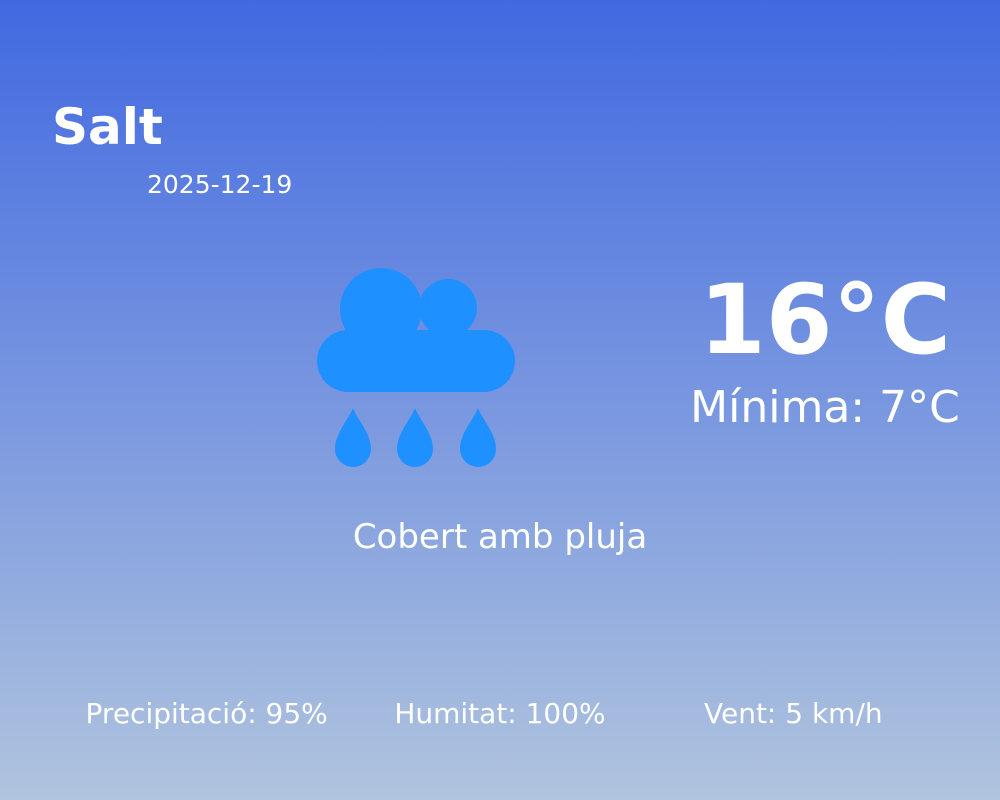 The width and height of the screenshot is (1000, 800). I want to click on cloud-shape, so click(416, 330).